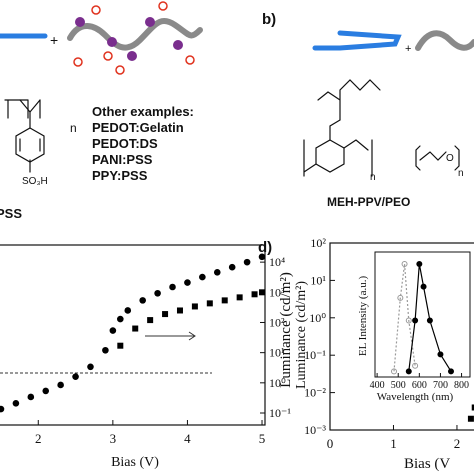 The height and width of the screenshot is (474, 474). I want to click on x-axis-label: Bias (V, so click(427, 464).